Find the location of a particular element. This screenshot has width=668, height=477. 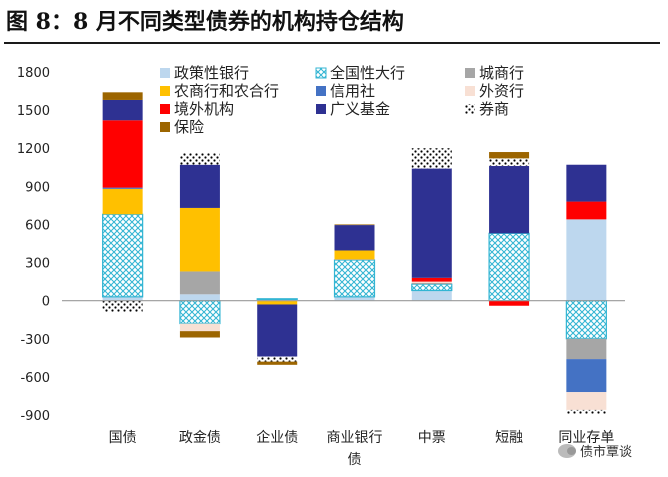

x-tick-label: 同业存单 is located at coordinates (586, 438).